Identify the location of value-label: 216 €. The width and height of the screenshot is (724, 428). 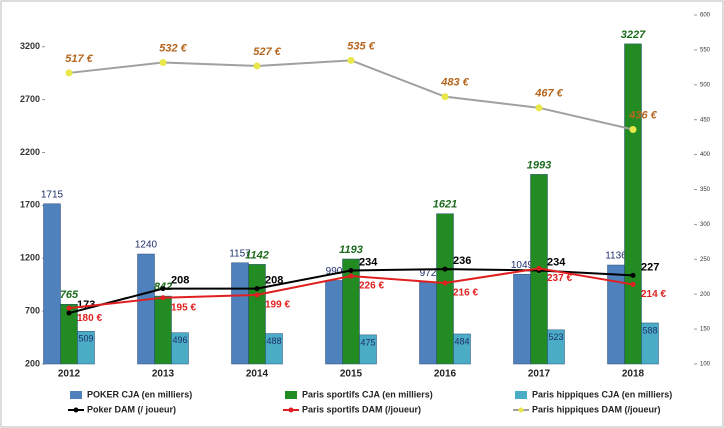
(465, 293).